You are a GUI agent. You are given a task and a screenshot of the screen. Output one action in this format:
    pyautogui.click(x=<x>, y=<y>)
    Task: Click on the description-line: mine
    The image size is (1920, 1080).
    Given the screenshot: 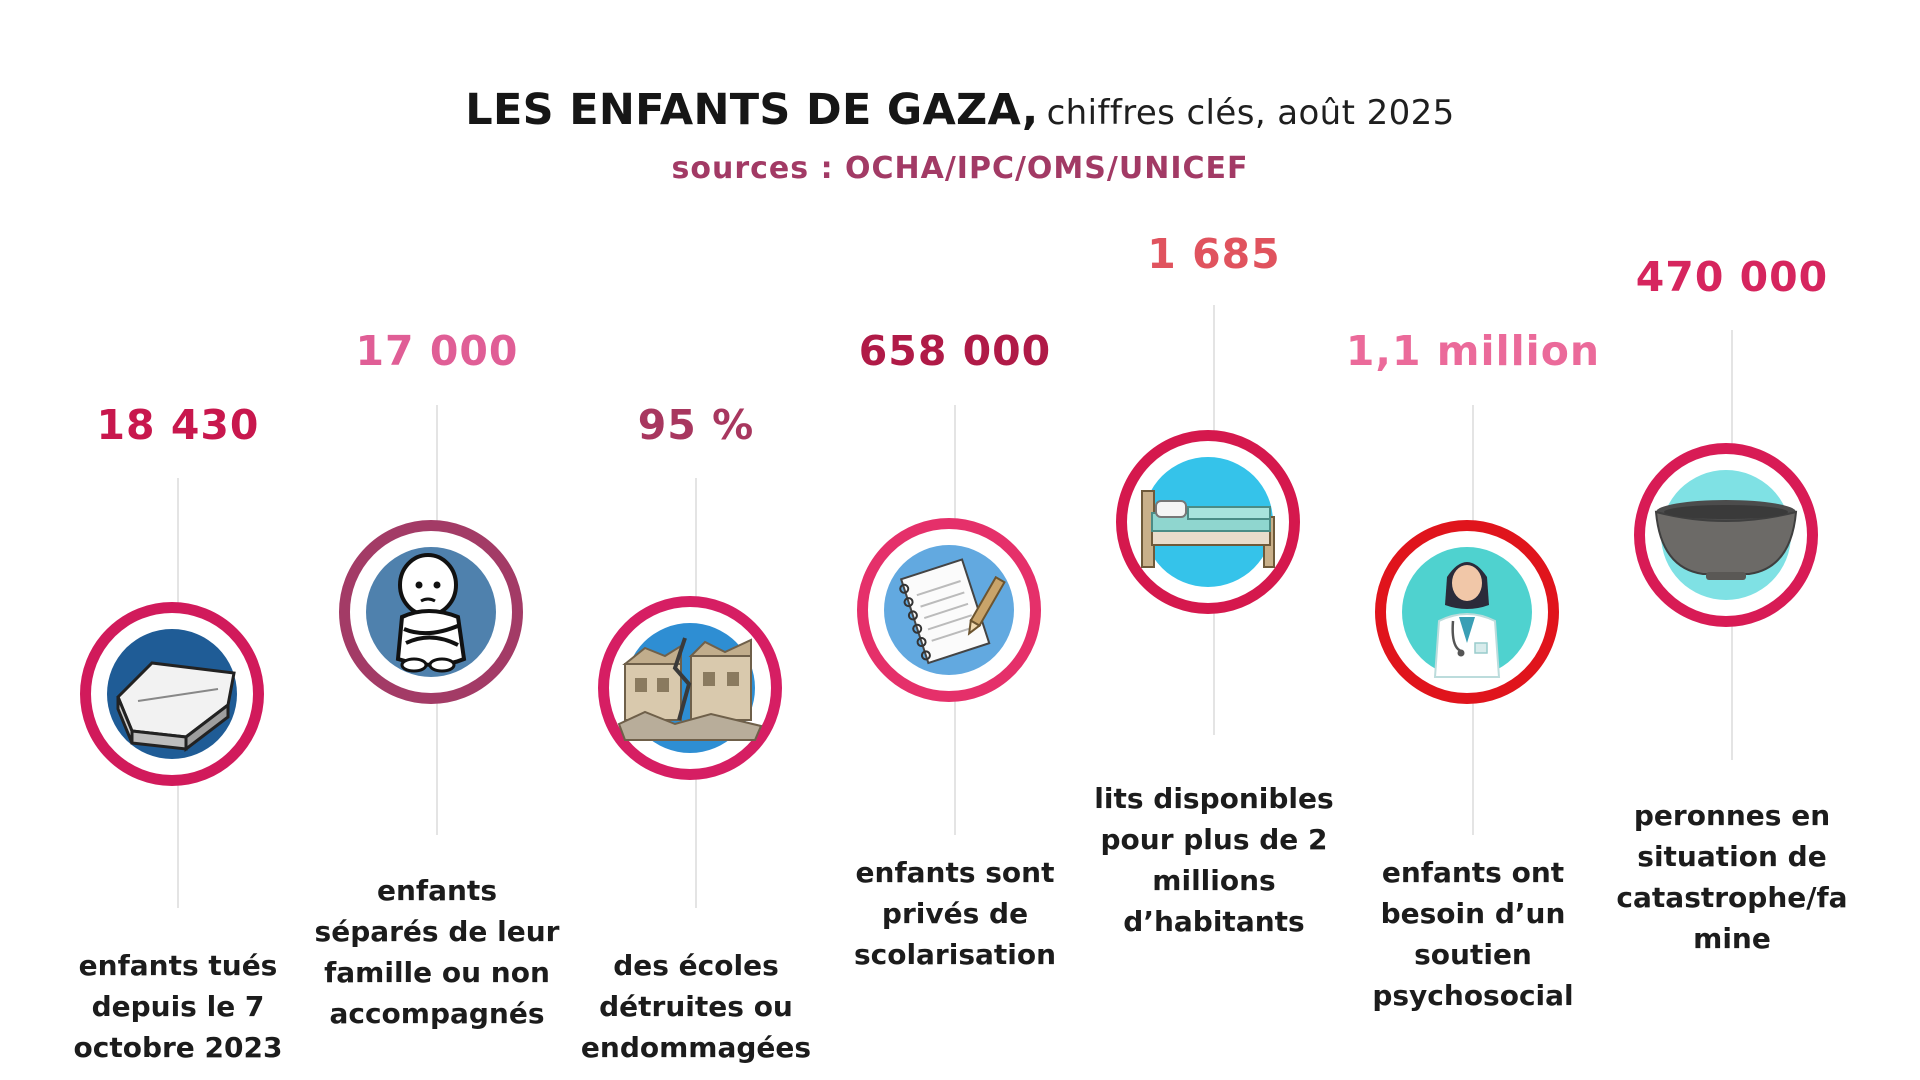 What is the action you would take?
    pyautogui.click(x=1732, y=938)
    